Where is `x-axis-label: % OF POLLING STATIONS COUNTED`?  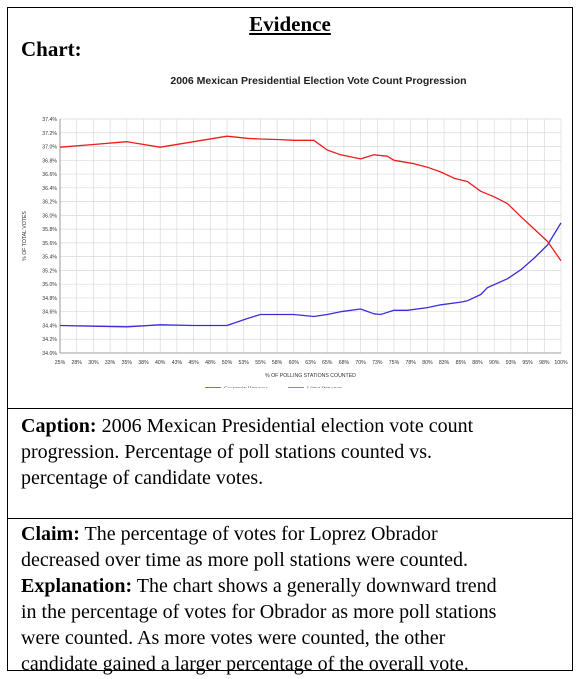 x-axis-label: % OF POLLING STATIONS COUNTED is located at coordinates (310, 376).